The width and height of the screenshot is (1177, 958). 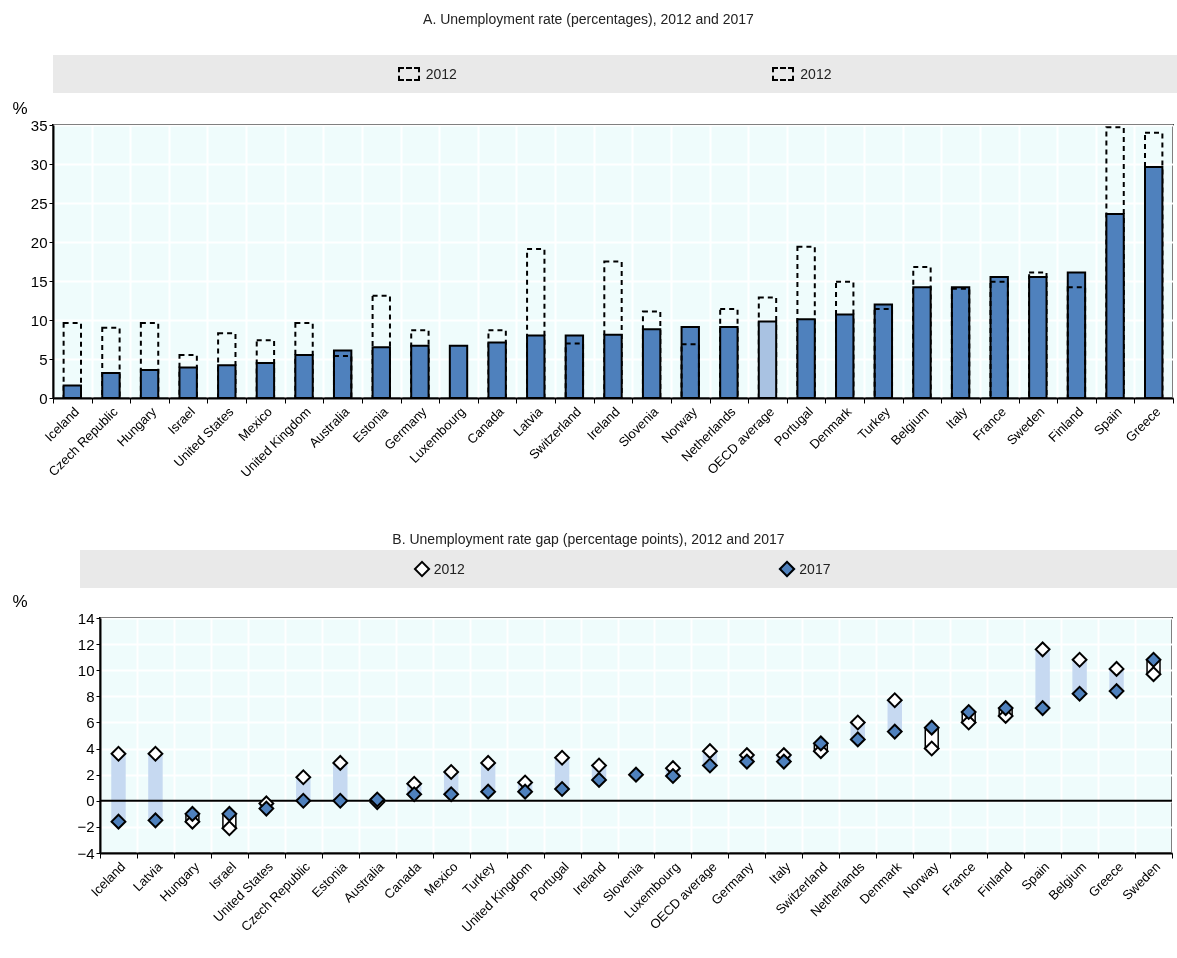 I want to click on y-tick-label: −2, so click(x=86, y=827).